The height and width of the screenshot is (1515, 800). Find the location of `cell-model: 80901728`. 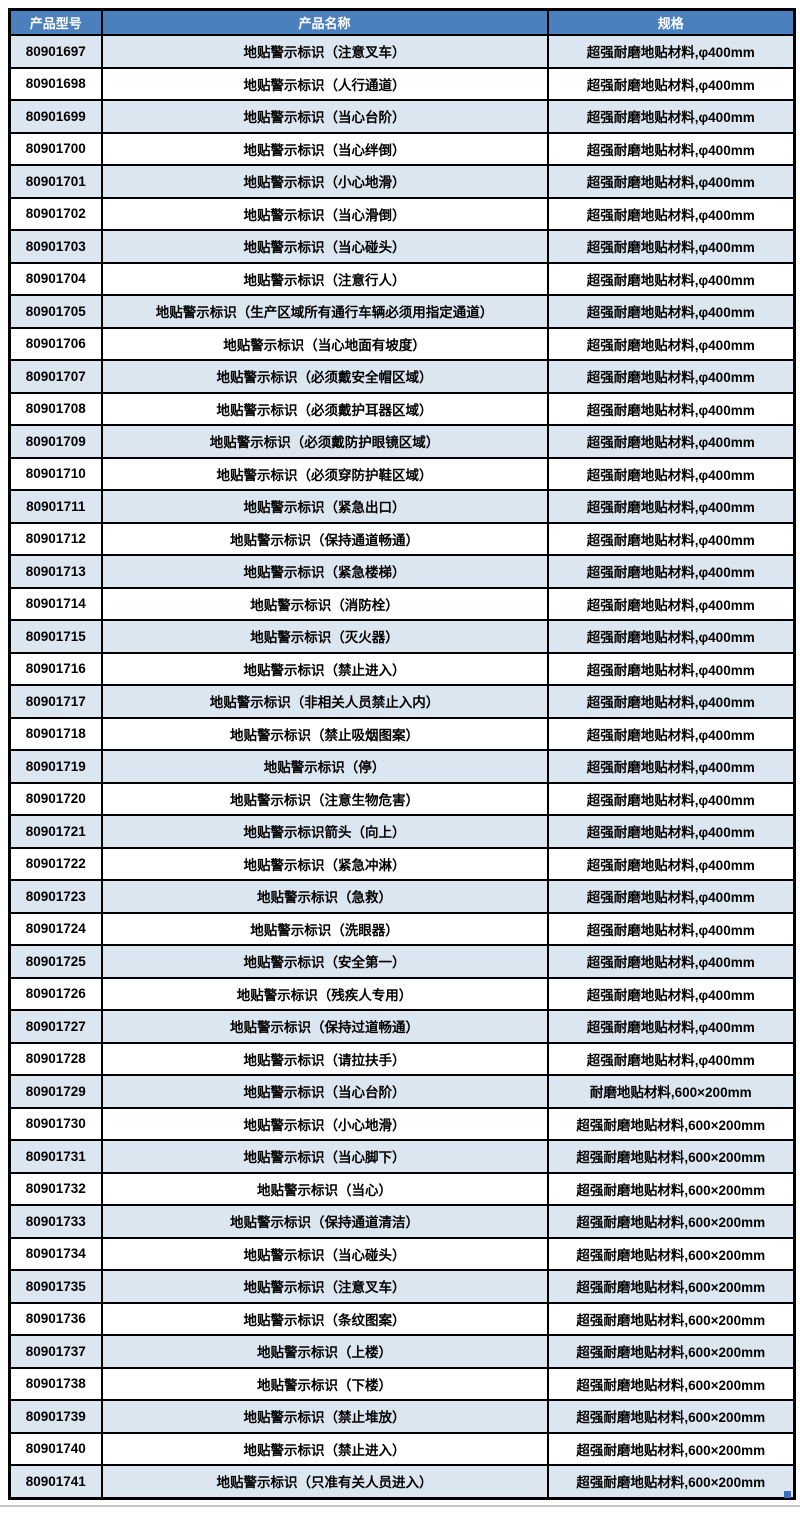

cell-model: 80901728 is located at coordinates (55, 1058).